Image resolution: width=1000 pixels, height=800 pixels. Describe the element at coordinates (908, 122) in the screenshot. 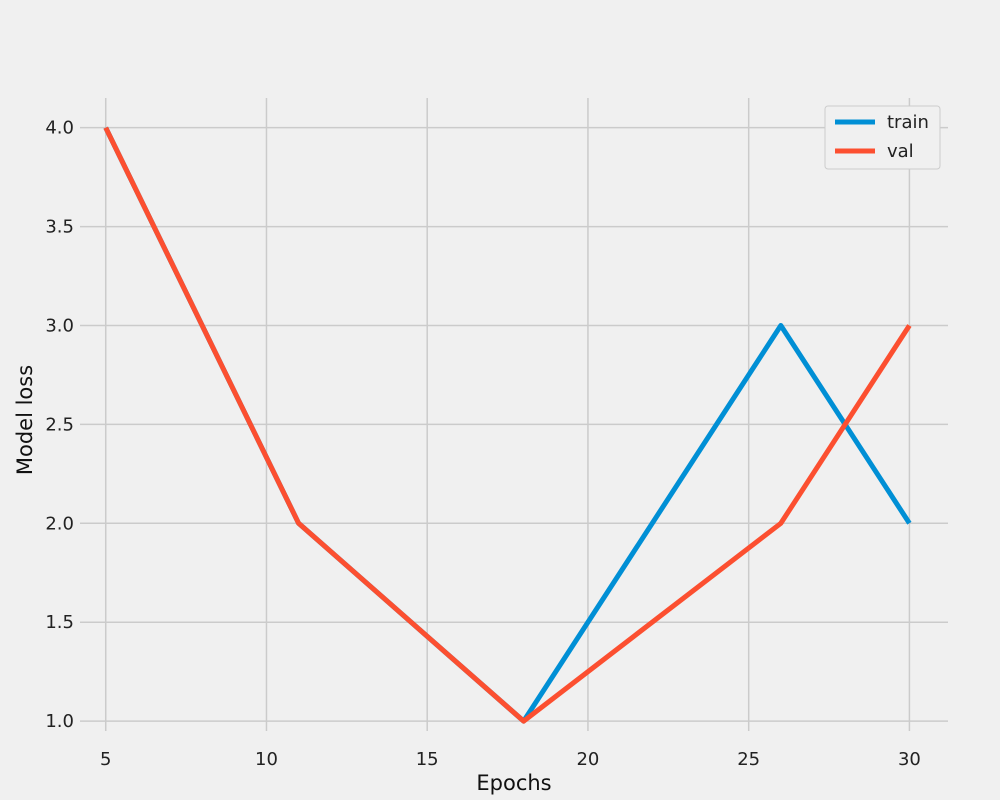

I see `legend-label-train: train` at that location.